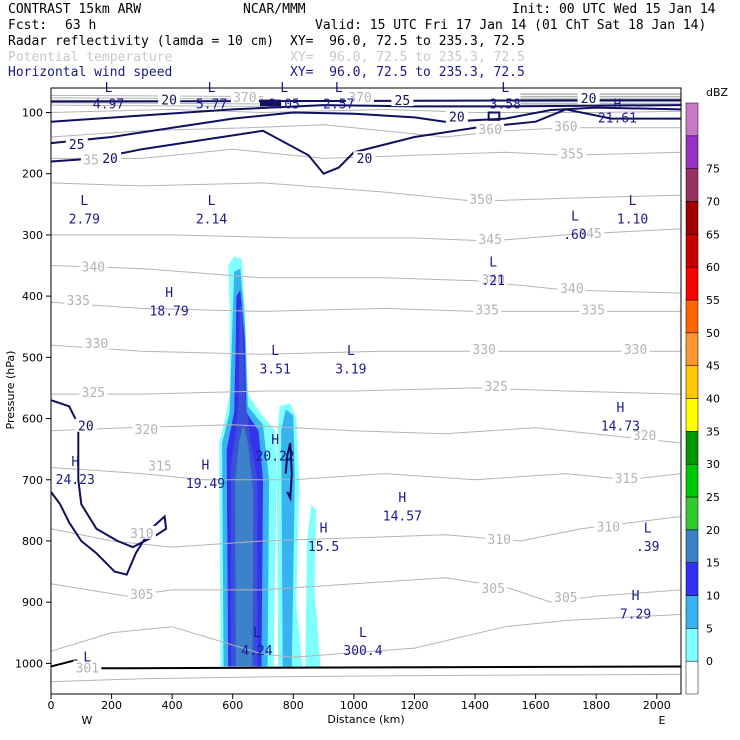 This screenshot has height=740, width=740. What do you see at coordinates (713, 234) in the screenshot?
I see `colorbar-label: 65` at bounding box center [713, 234].